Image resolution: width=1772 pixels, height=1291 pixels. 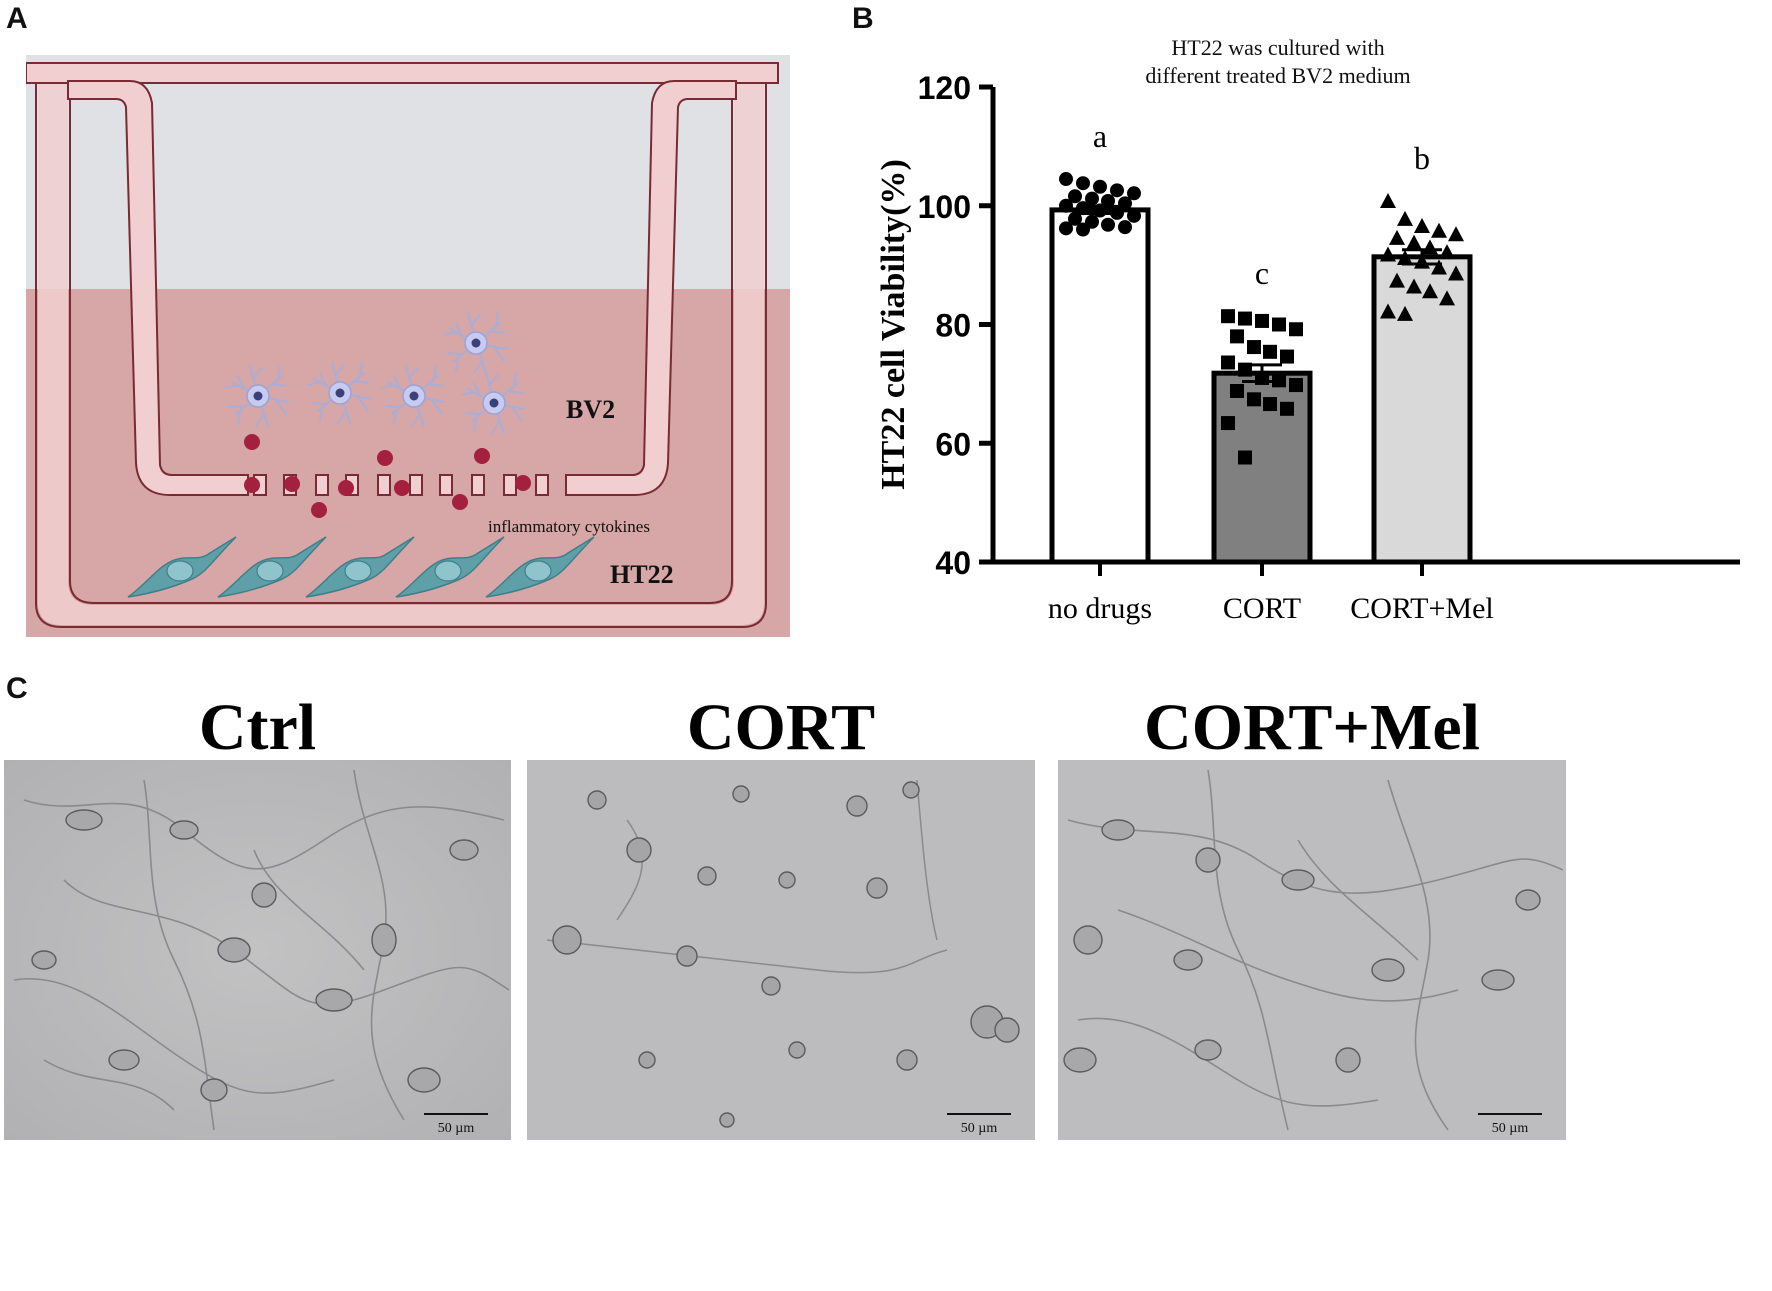 I want to click on y-tick-label: 100, so click(x=944, y=207).